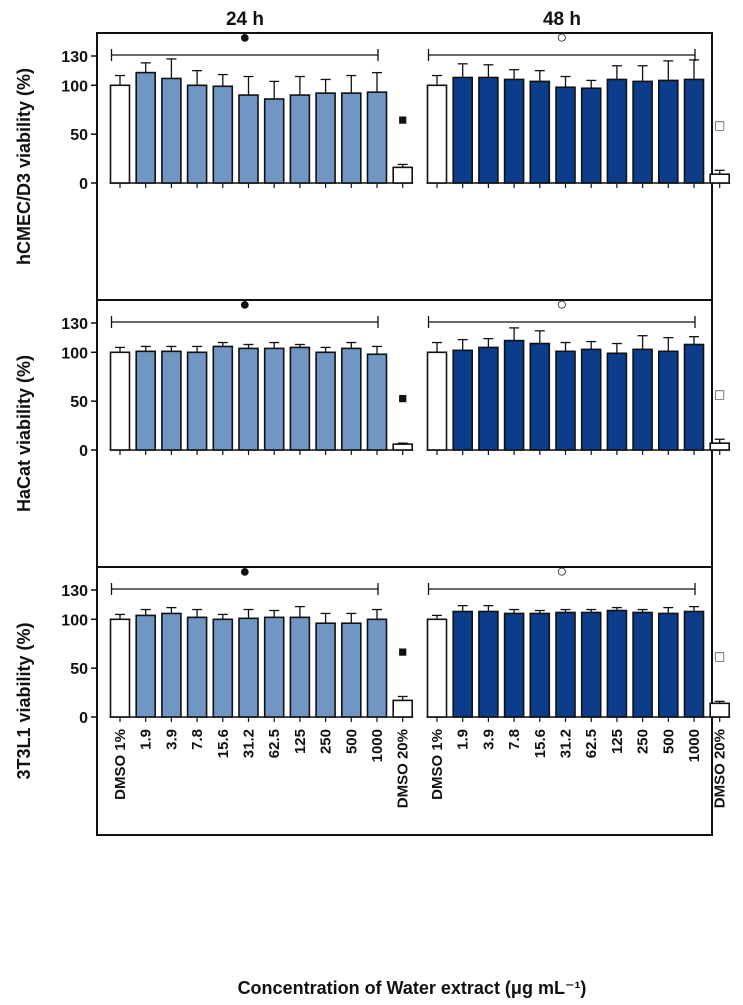 This screenshot has width=743, height=1005. Describe the element at coordinates (245, 19) in the screenshot. I see `column-title-24h: 24 h` at that location.